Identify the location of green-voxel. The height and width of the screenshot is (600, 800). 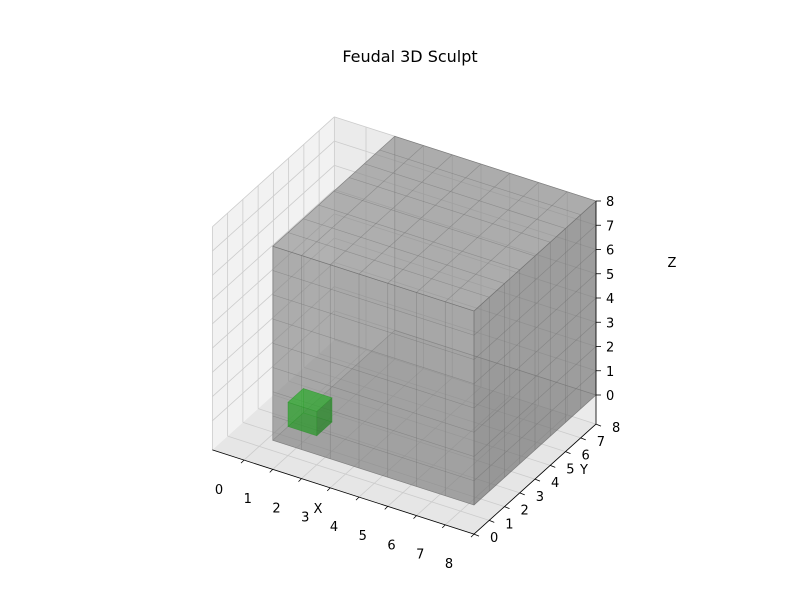
(310, 412).